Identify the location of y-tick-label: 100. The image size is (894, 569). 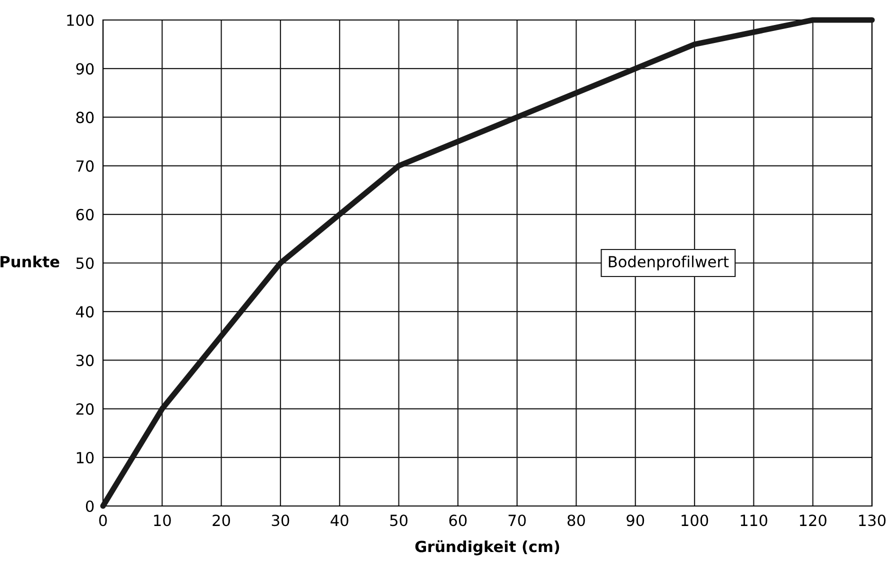
(80, 20).